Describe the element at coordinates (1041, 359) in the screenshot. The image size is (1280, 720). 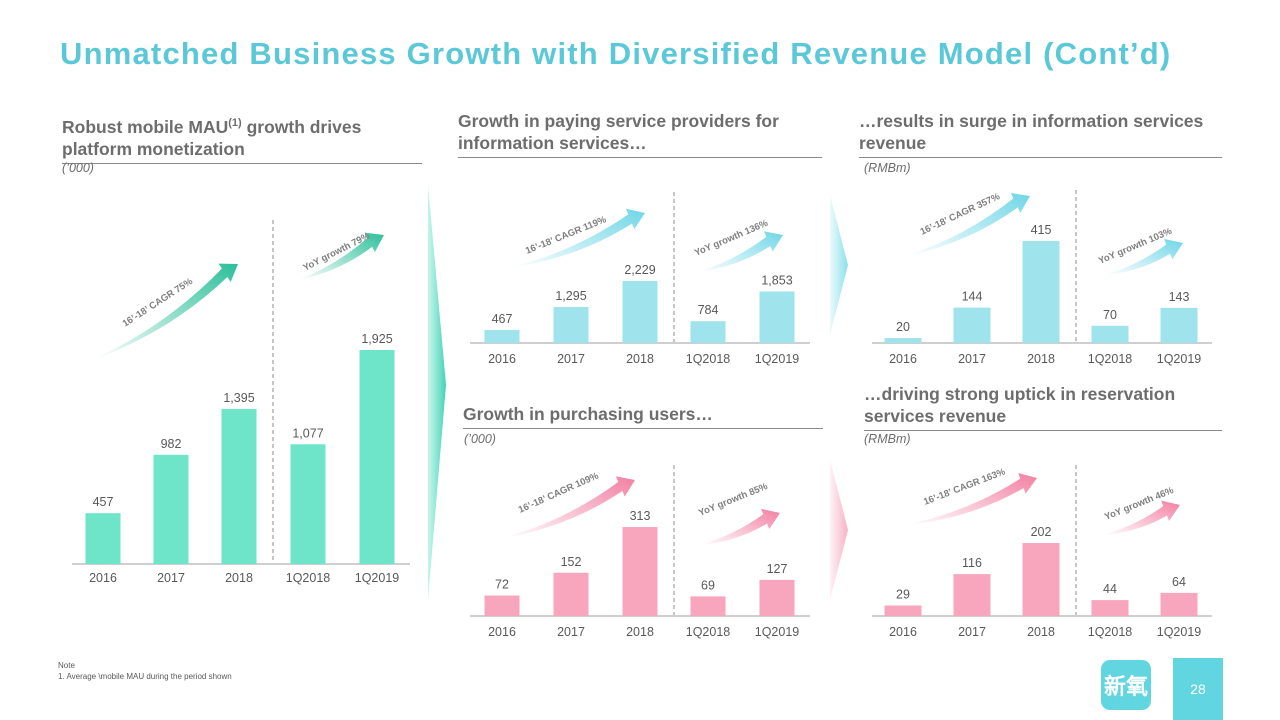
I see `info_rev-category-label: 2018` at that location.